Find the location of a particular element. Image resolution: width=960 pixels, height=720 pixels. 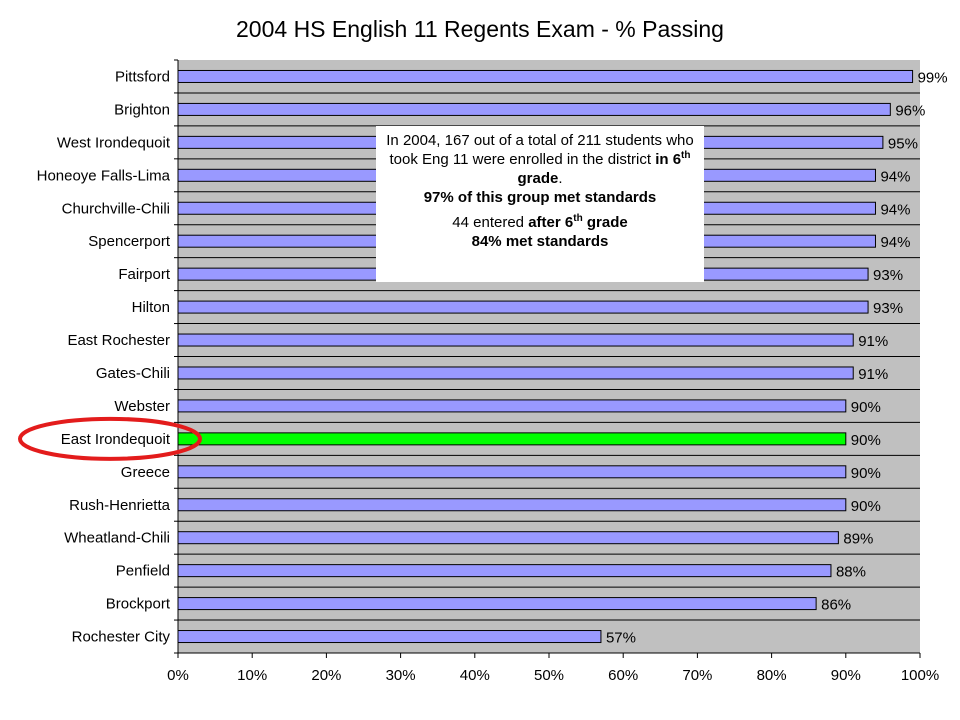

value-label: 95% is located at coordinates (903, 143).